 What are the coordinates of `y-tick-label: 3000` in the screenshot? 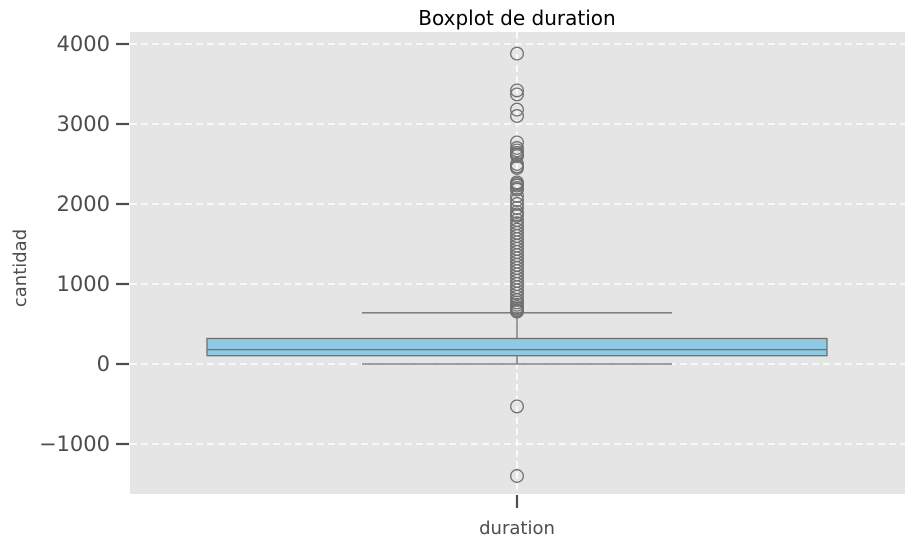 It's located at (83, 124).